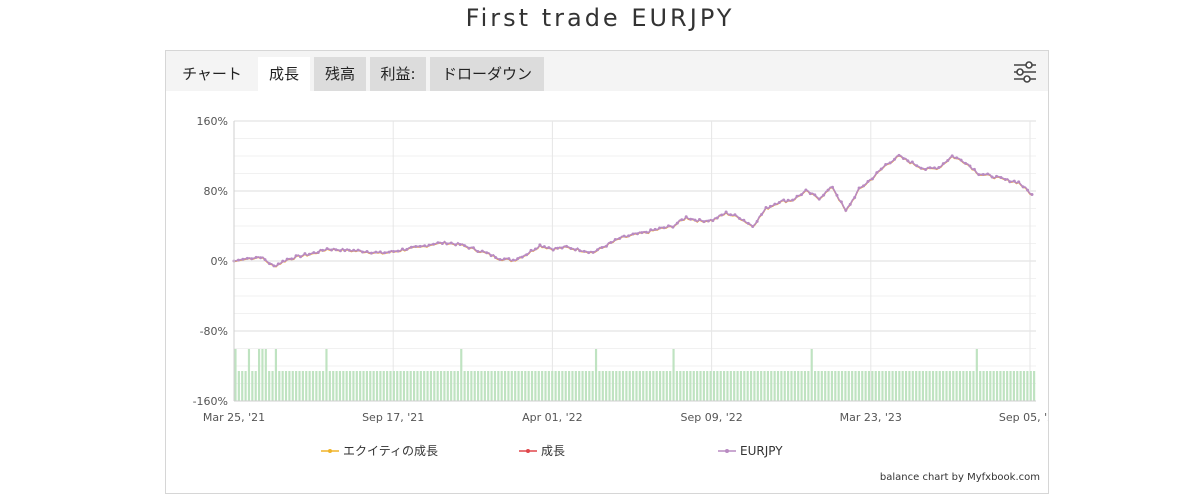  I want to click on tab-balance: 残高, so click(340, 74).